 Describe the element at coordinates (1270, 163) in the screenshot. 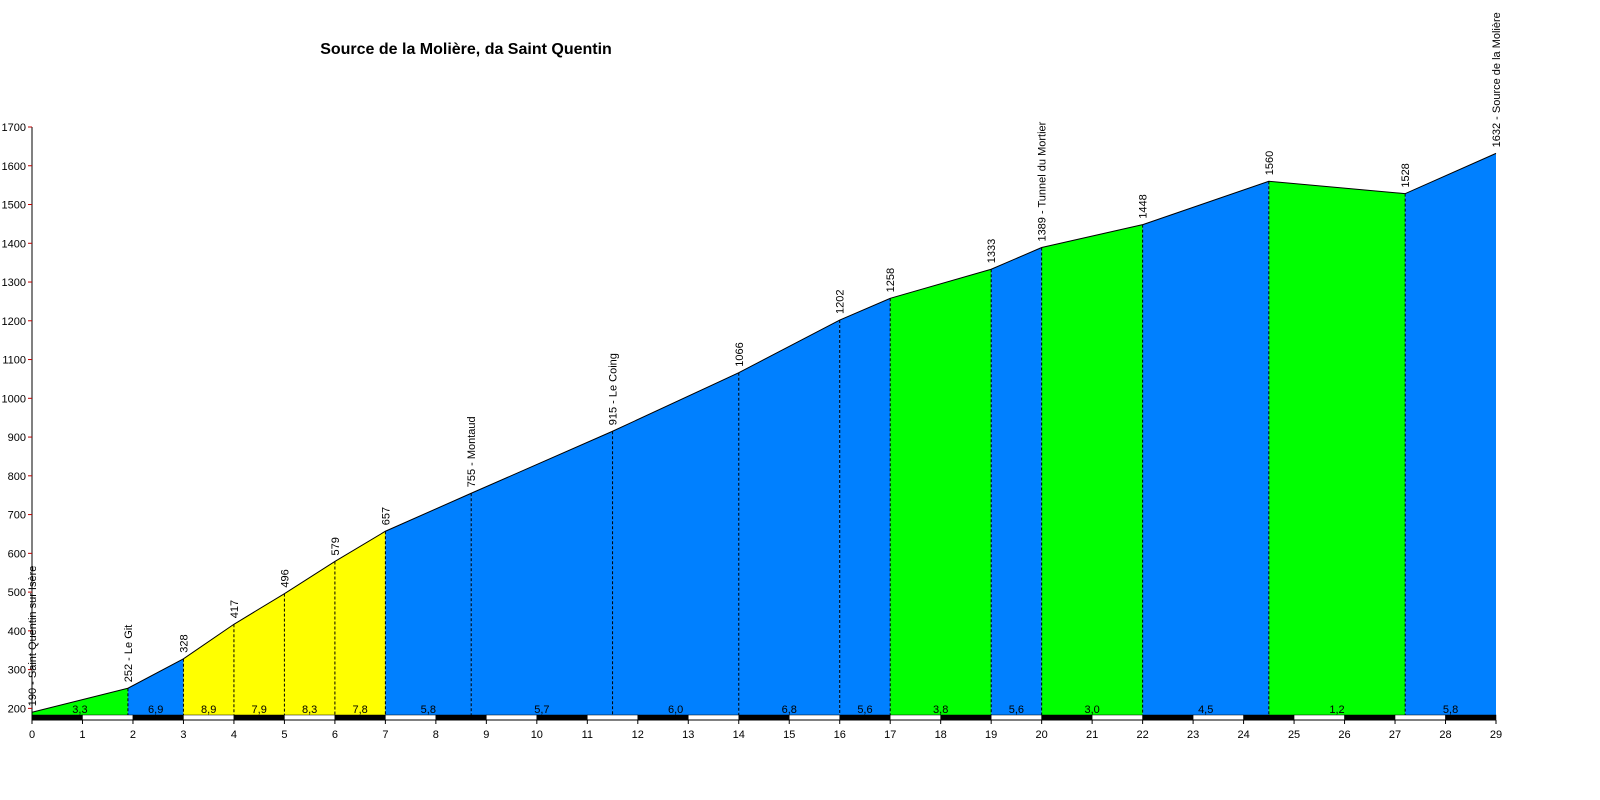

I see `point-label-15: 1560` at that location.